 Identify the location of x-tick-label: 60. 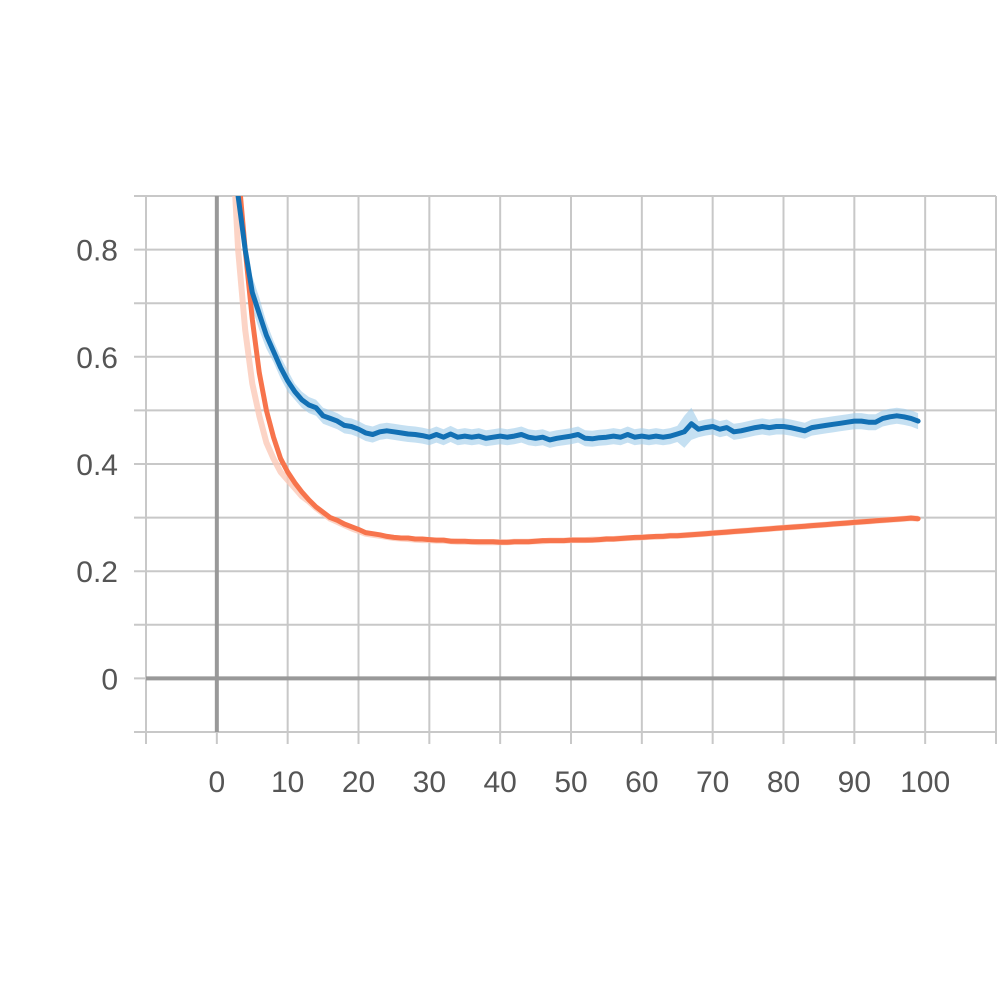
(641, 782).